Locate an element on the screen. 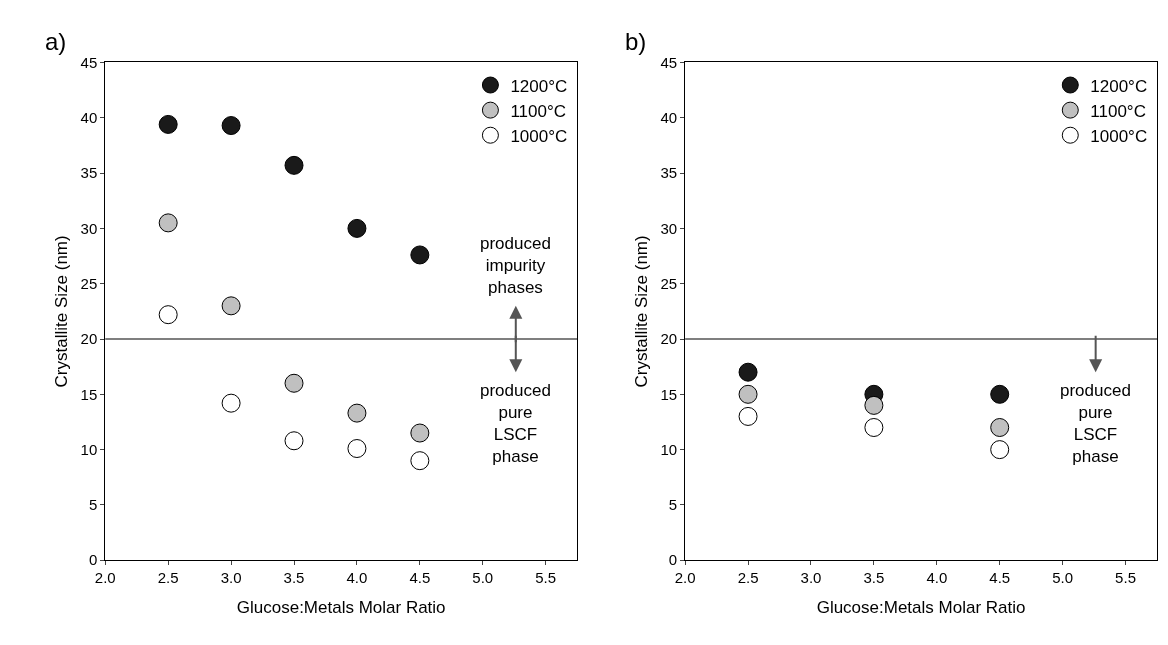 The image size is (1168, 645). chart-title: a) is located at coordinates (56, 41).